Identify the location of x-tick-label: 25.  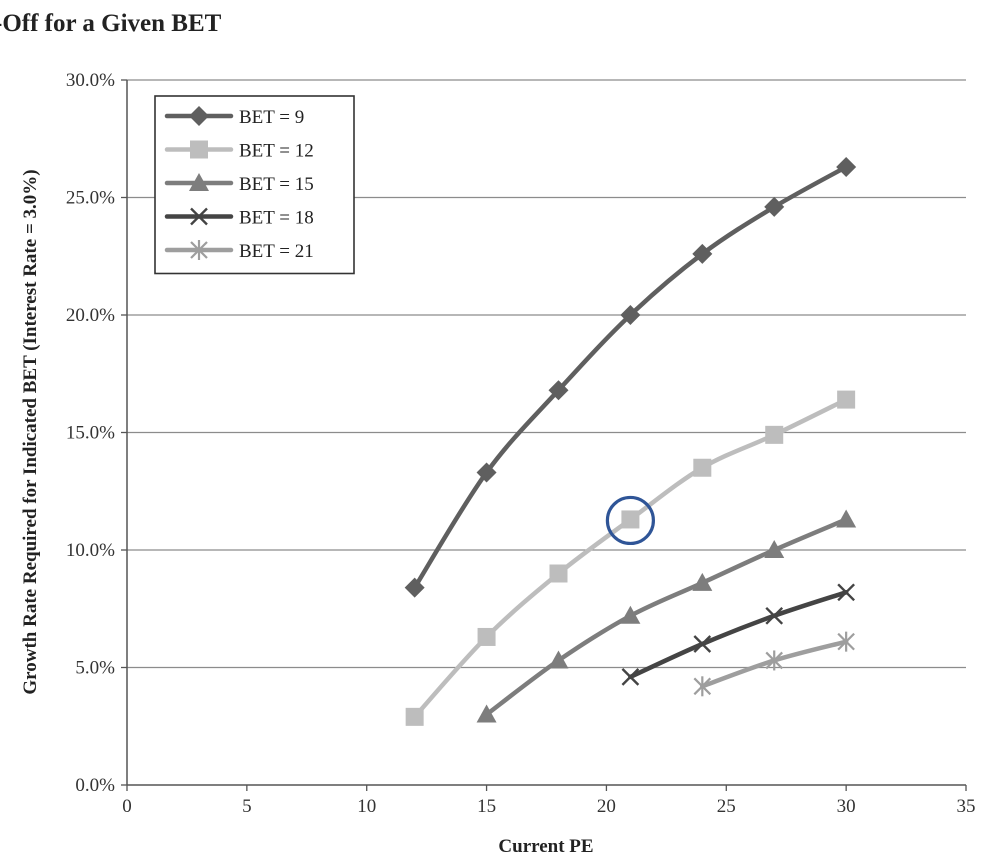
(726, 806).